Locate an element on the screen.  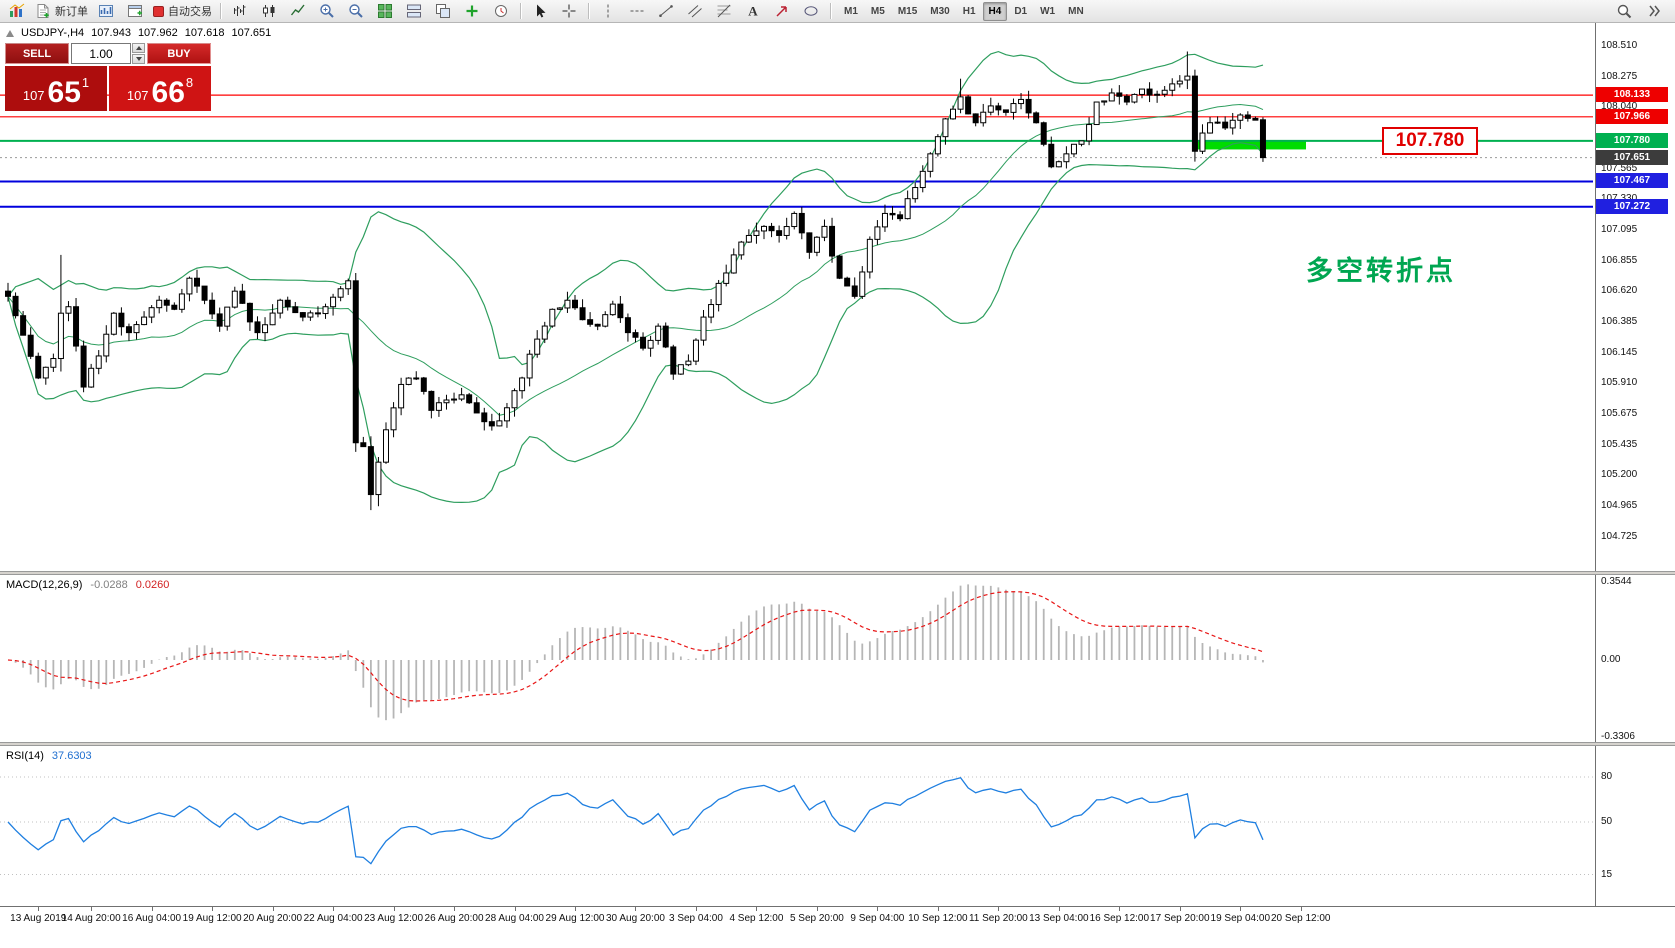
timeframe-button-M15: M15 is located at coordinates (907, 11).